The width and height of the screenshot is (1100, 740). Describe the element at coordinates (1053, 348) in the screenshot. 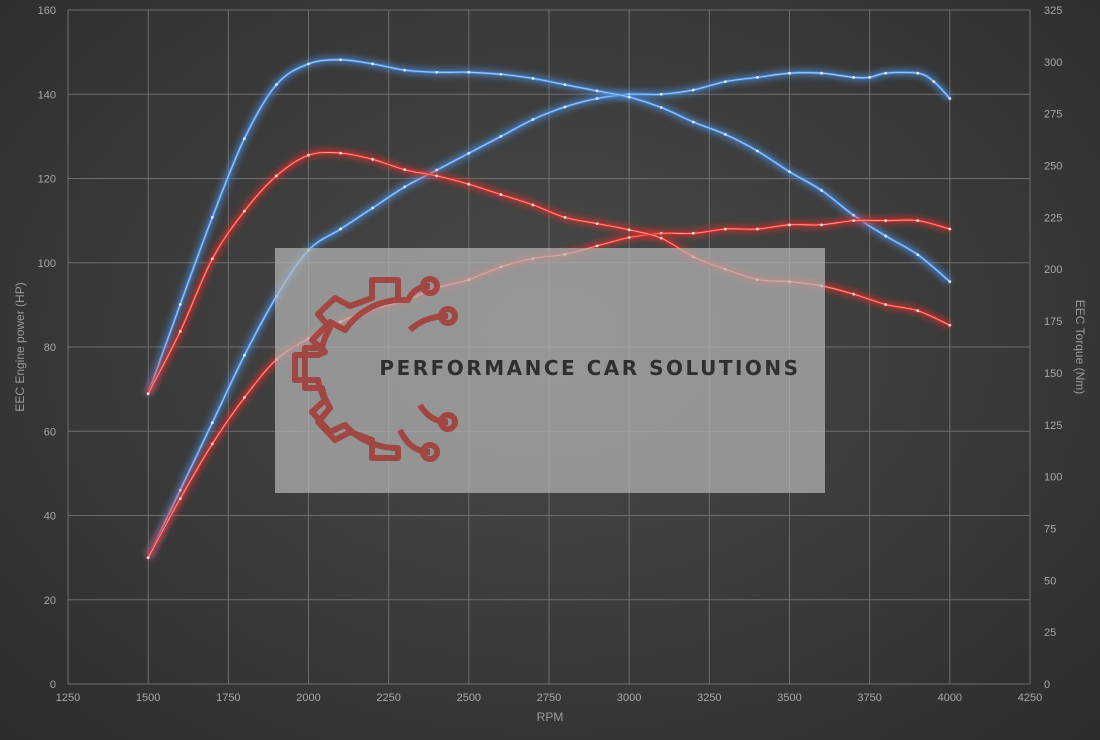

I see `right-axis-ticks: 0 25 50 75 100 125 150 175 200 225 250 275 300 325` at that location.